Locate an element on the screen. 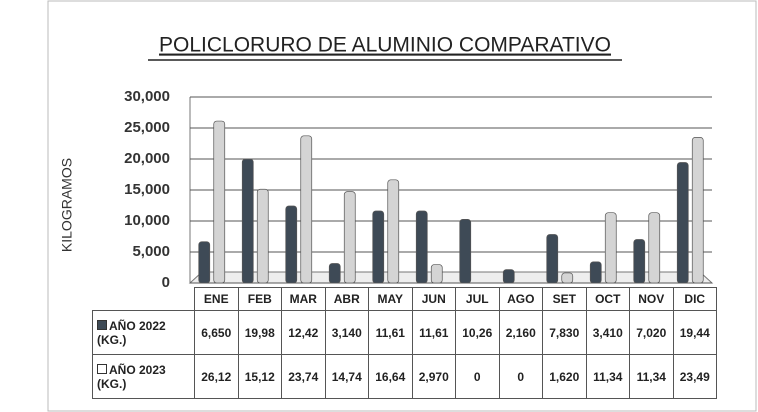 The width and height of the screenshot is (758, 412). value-label: 19,98 is located at coordinates (259, 332).